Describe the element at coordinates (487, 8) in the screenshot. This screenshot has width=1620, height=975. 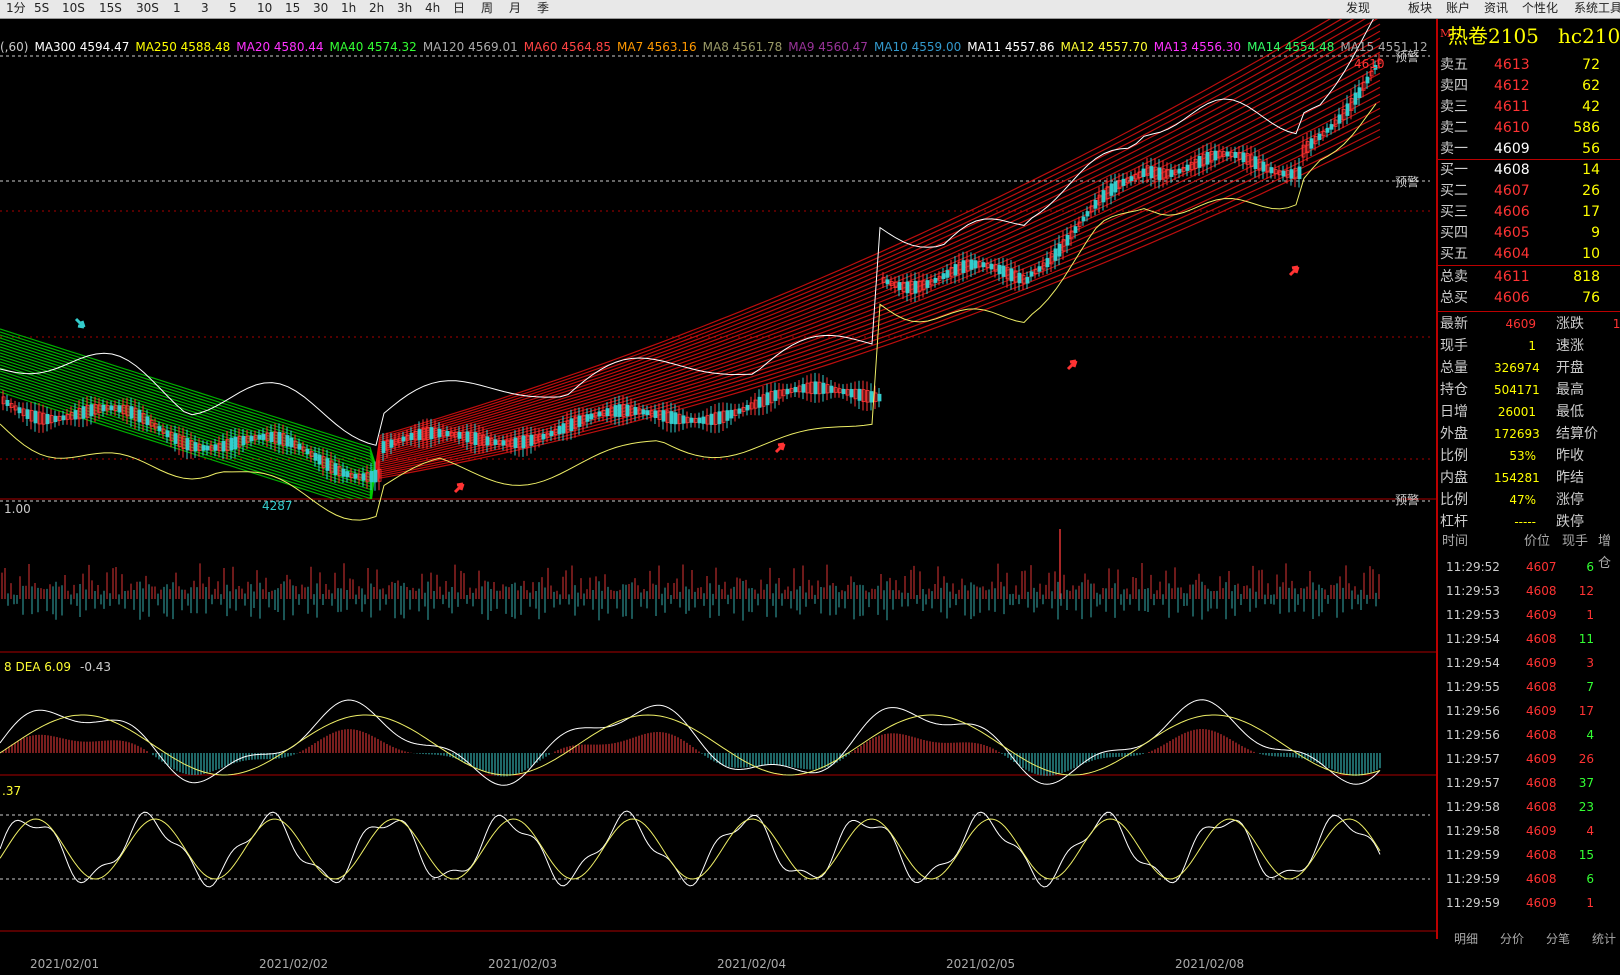
I see `period-button-16: 周` at that location.